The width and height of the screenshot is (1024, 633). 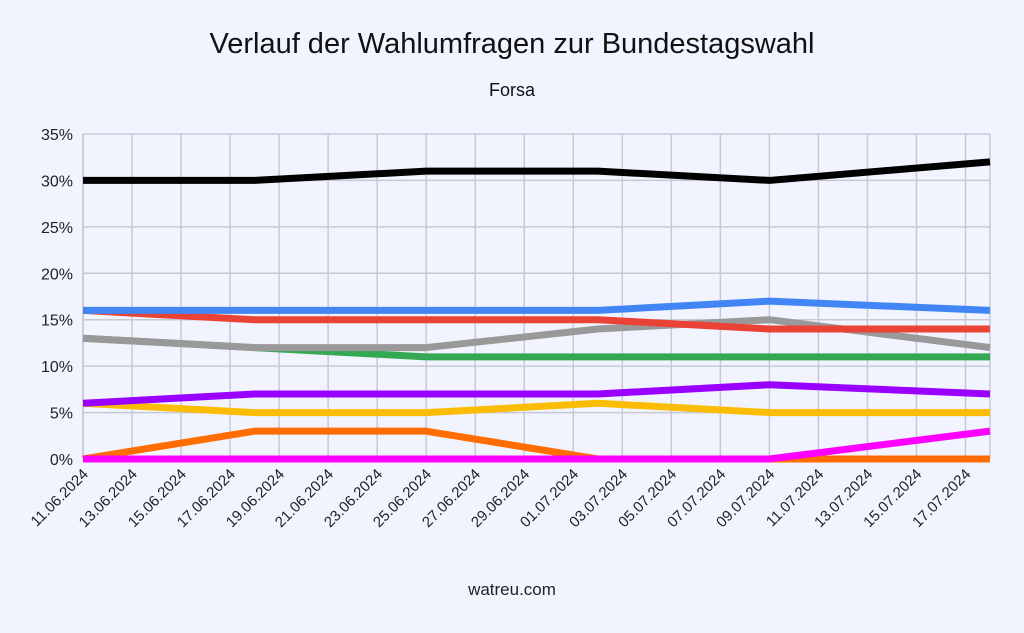 What do you see at coordinates (57, 367) in the screenshot?
I see `y-tick-label: 10%` at bounding box center [57, 367].